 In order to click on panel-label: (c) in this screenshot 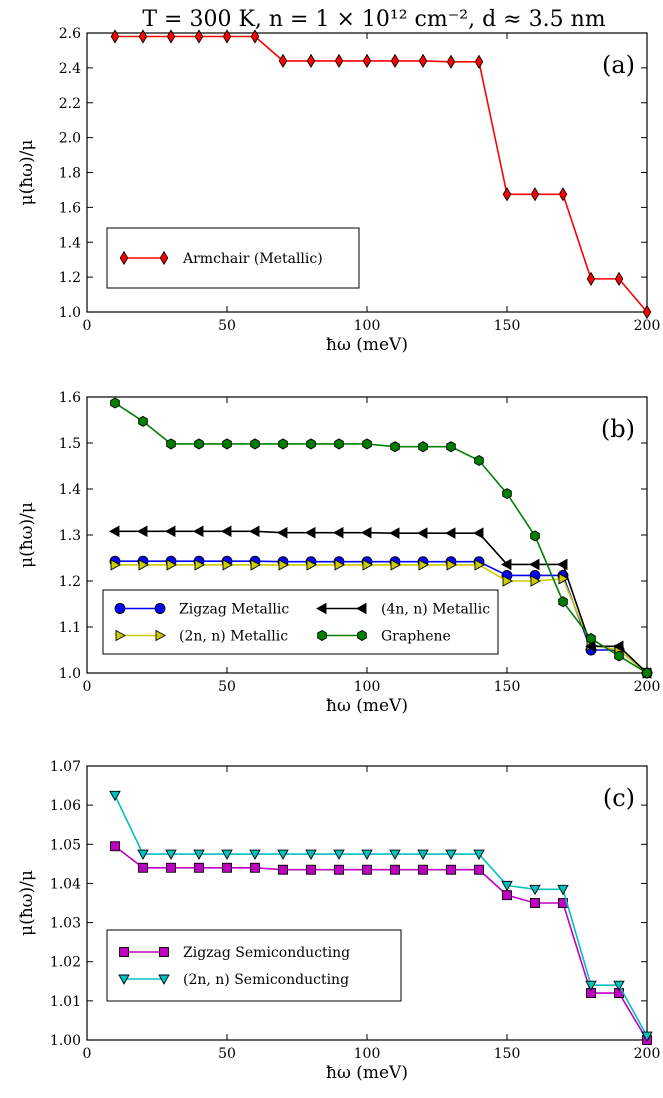, I will do `click(619, 798)`.